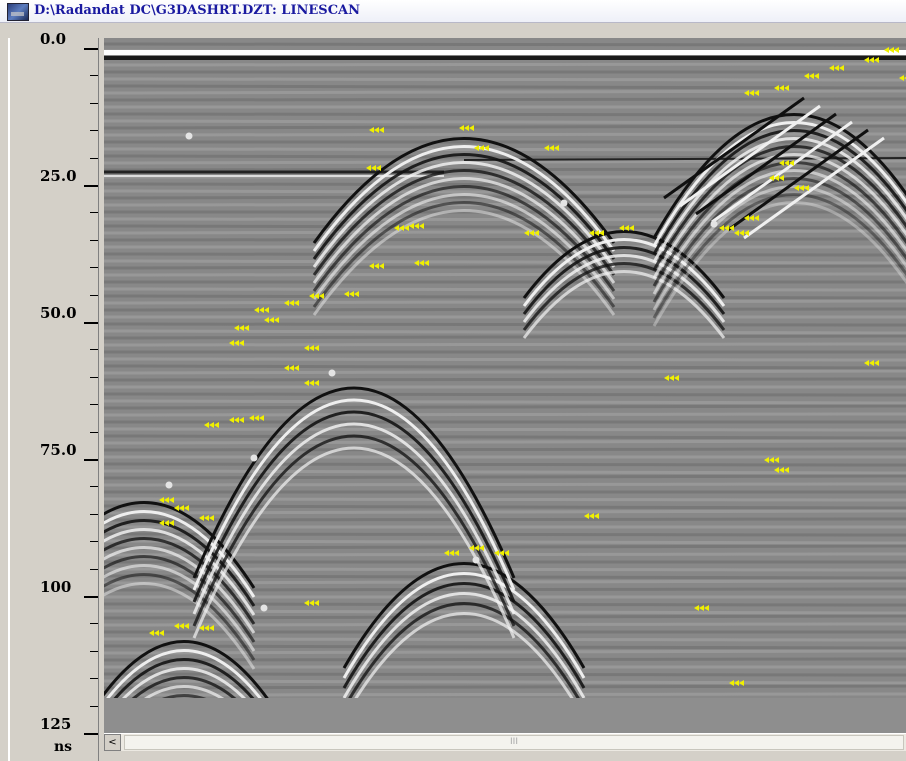  What do you see at coordinates (453, 11) in the screenshot?
I see `title-bar: D:\Radandat DC\G3DASHRT.DZT: LINESCAN` at bounding box center [453, 11].